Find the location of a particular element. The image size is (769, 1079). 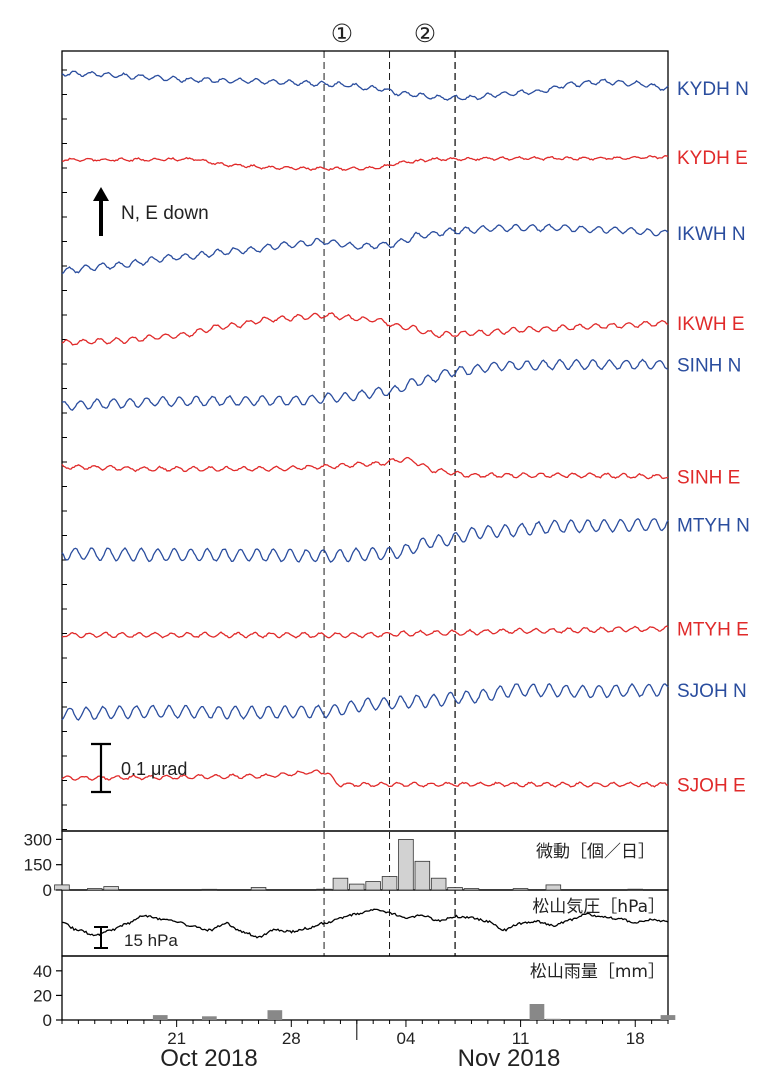

station-label: SINH E is located at coordinates (708, 478).